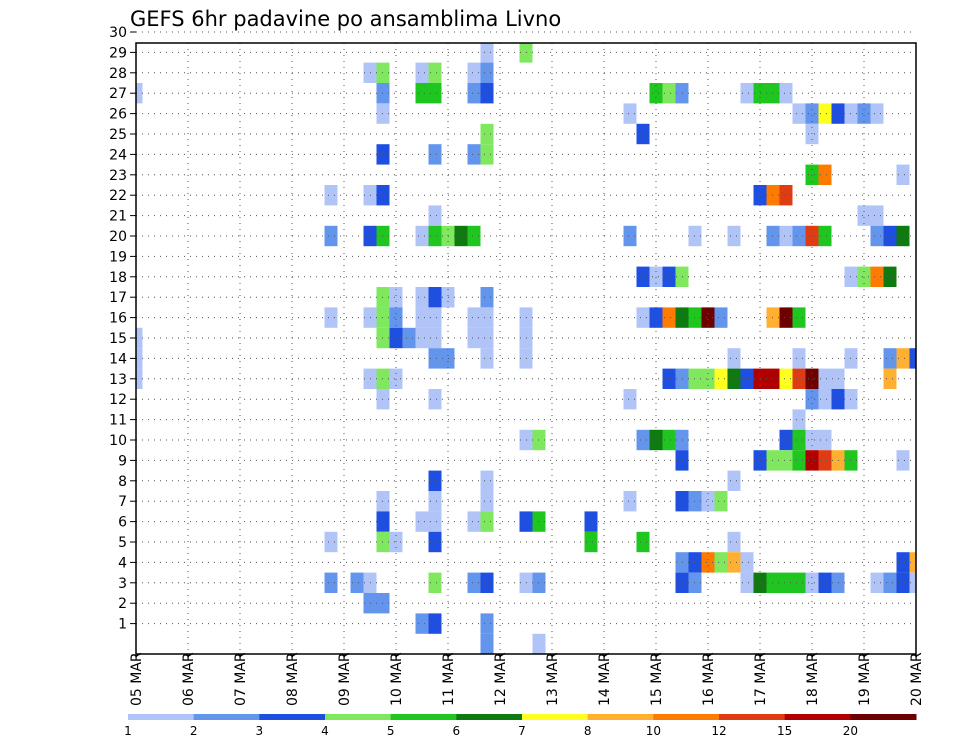  Describe the element at coordinates (588, 731) in the screenshot. I see `colorbar-label: 8` at that location.